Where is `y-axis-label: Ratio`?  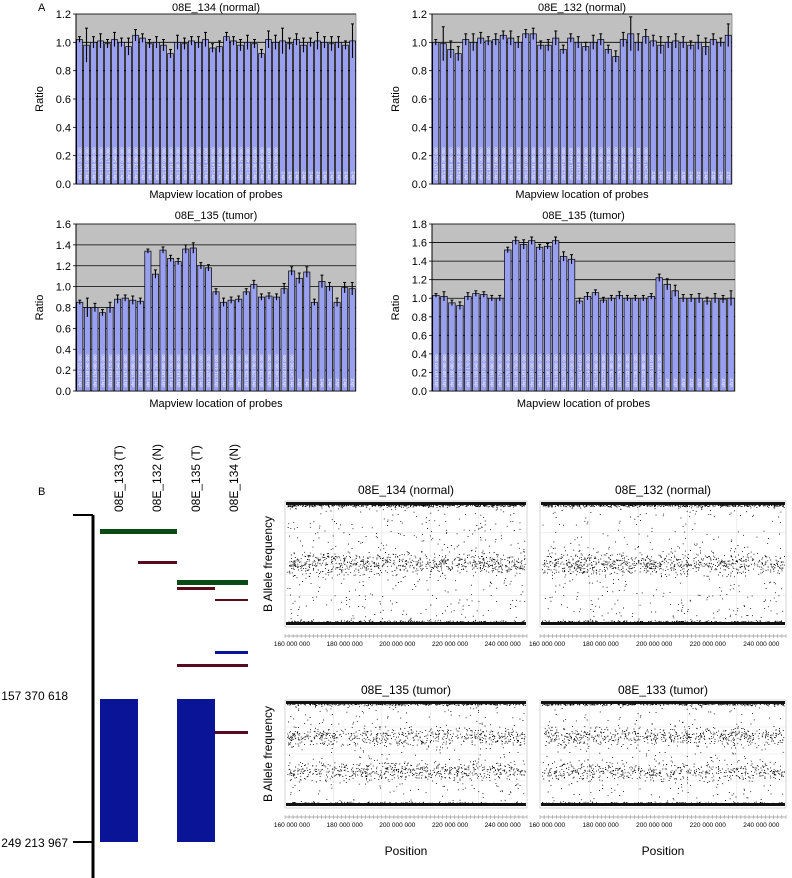 y-axis-label: Ratio is located at coordinates (40, 99).